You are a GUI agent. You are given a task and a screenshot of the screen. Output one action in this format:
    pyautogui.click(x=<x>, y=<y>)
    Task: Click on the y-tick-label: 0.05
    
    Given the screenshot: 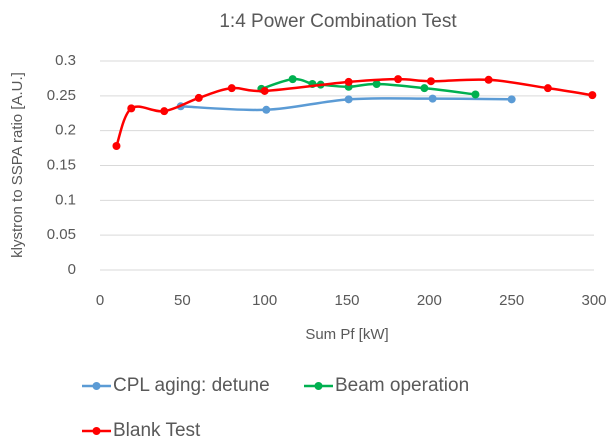 What is the action you would take?
    pyautogui.click(x=61, y=234)
    